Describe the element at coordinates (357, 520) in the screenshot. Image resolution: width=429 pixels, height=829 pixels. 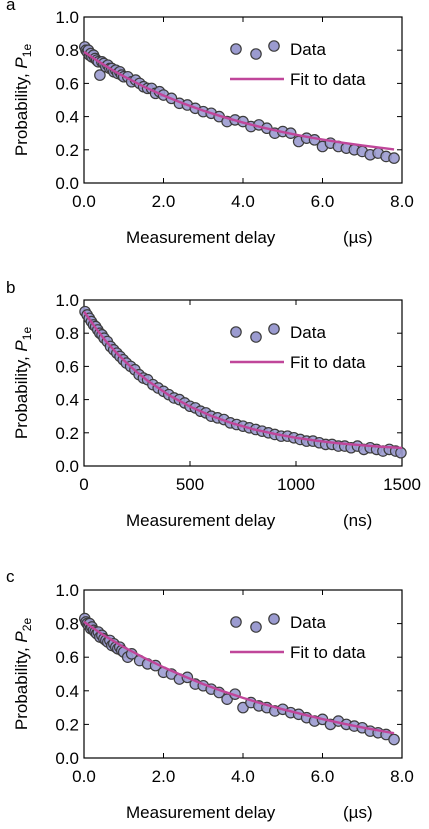
I see `x-axis-unit: (ns)` at that location.